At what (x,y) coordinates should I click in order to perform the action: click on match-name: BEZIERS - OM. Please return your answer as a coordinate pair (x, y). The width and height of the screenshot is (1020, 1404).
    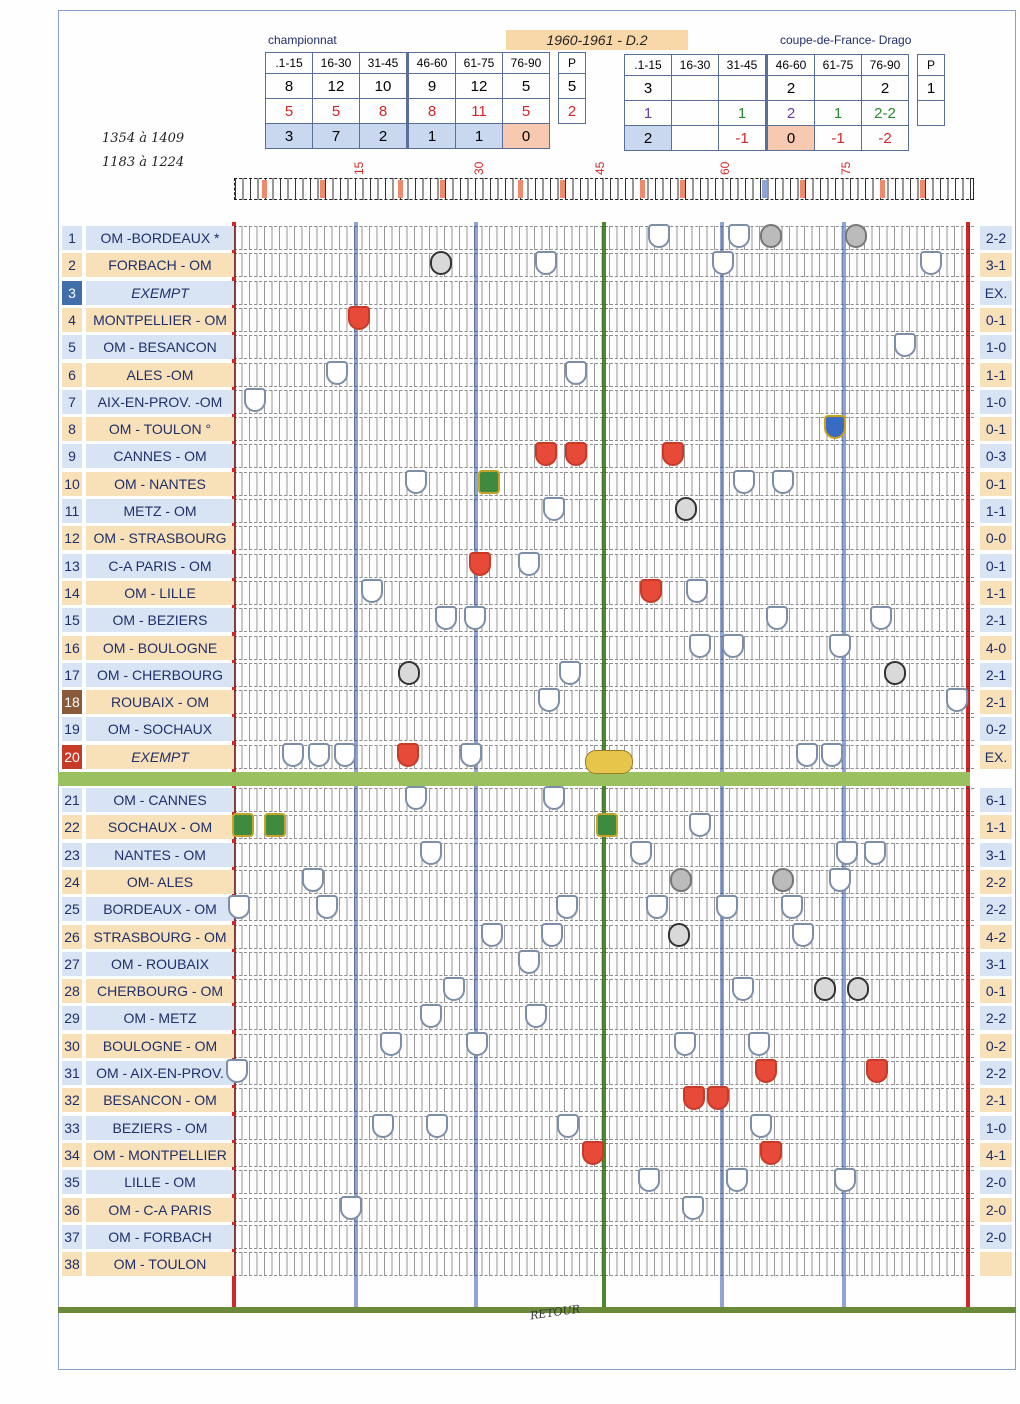
    Looking at the image, I should click on (160, 1127).